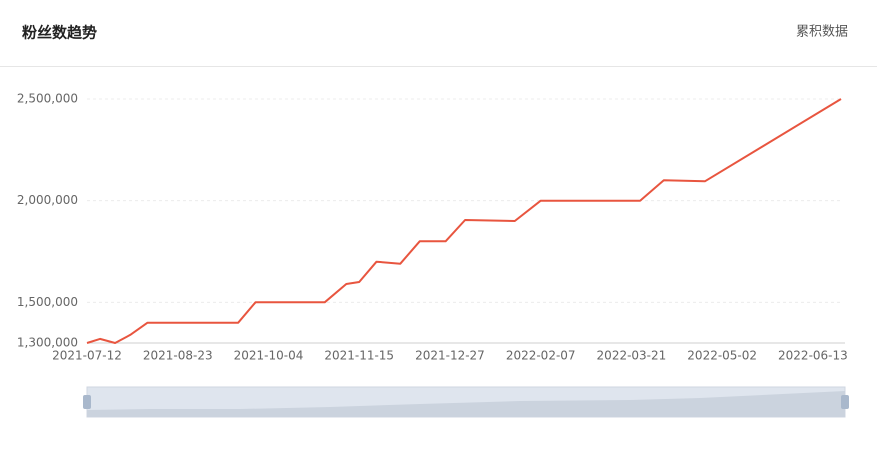 Image resolution: width=877 pixels, height=453 pixels. I want to click on cumulative-toggle: 累积数据, so click(822, 32).